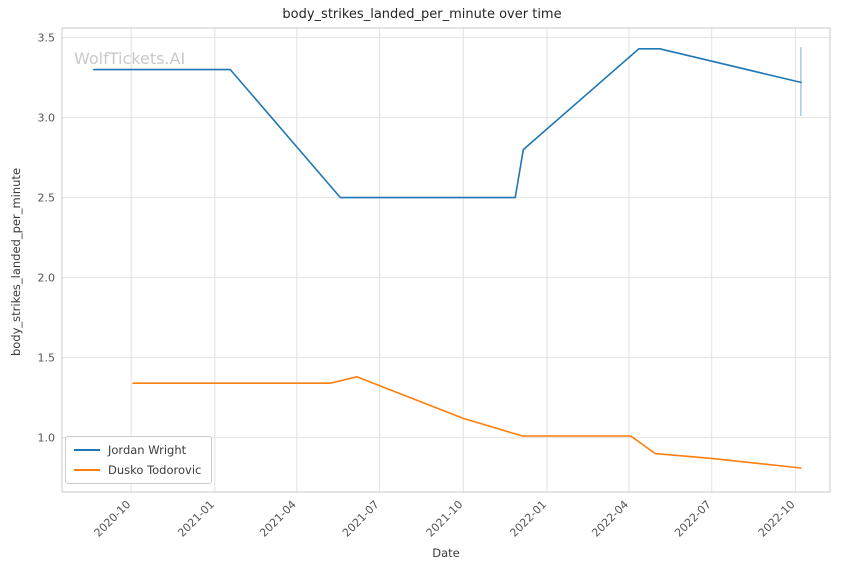 The image size is (844, 575). I want to click on x-tick-label: 2021-07, so click(361, 519).